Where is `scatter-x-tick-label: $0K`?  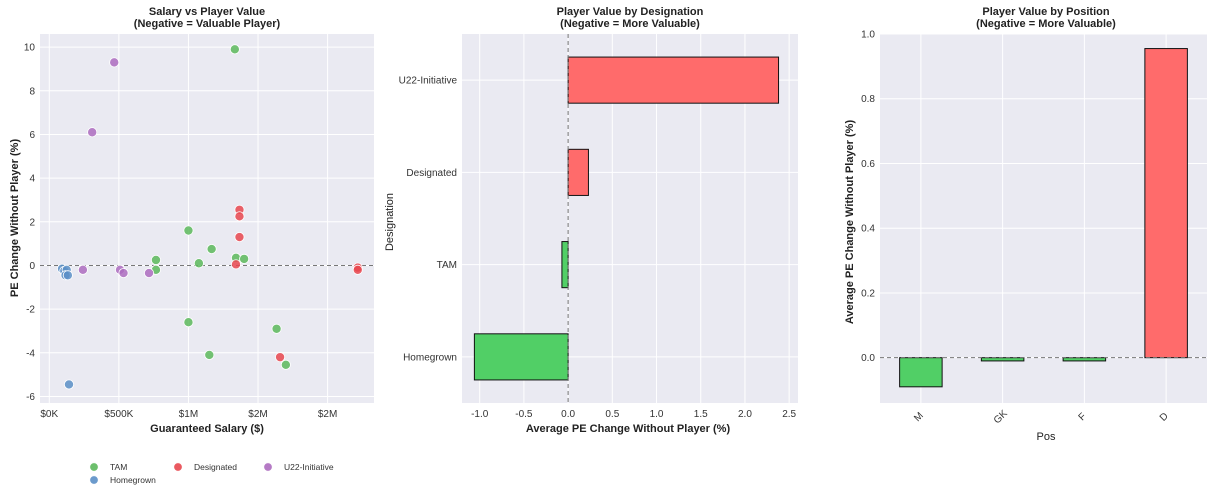 scatter-x-tick-label: $0K is located at coordinates (49, 414).